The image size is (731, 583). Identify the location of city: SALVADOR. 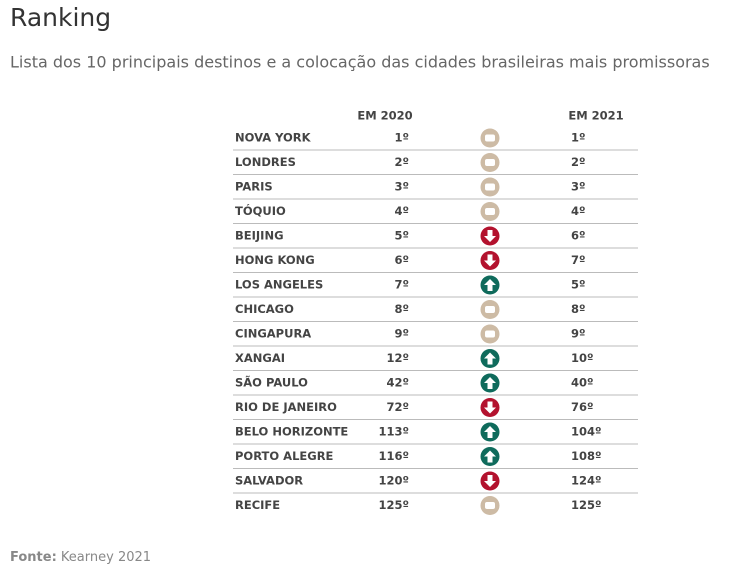
(269, 481).